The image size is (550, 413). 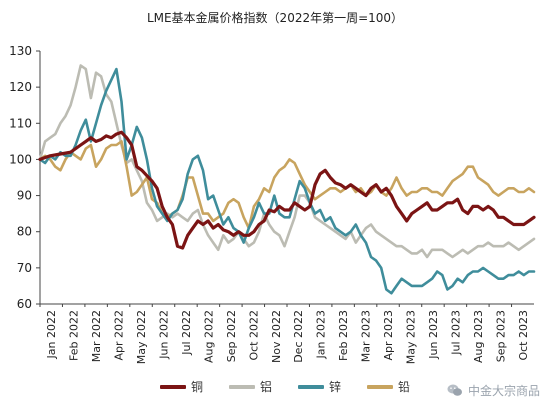 What do you see at coordinates (119, 335) in the screenshot?
I see `x-tick-label: Apr 2022` at bounding box center [119, 335].